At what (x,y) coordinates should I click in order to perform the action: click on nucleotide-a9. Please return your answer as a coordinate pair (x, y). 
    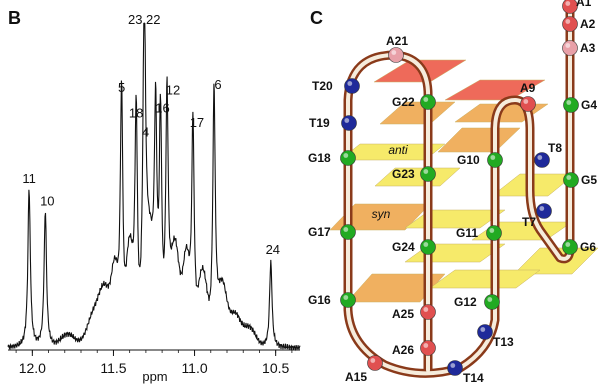
    Looking at the image, I should click on (528, 104).